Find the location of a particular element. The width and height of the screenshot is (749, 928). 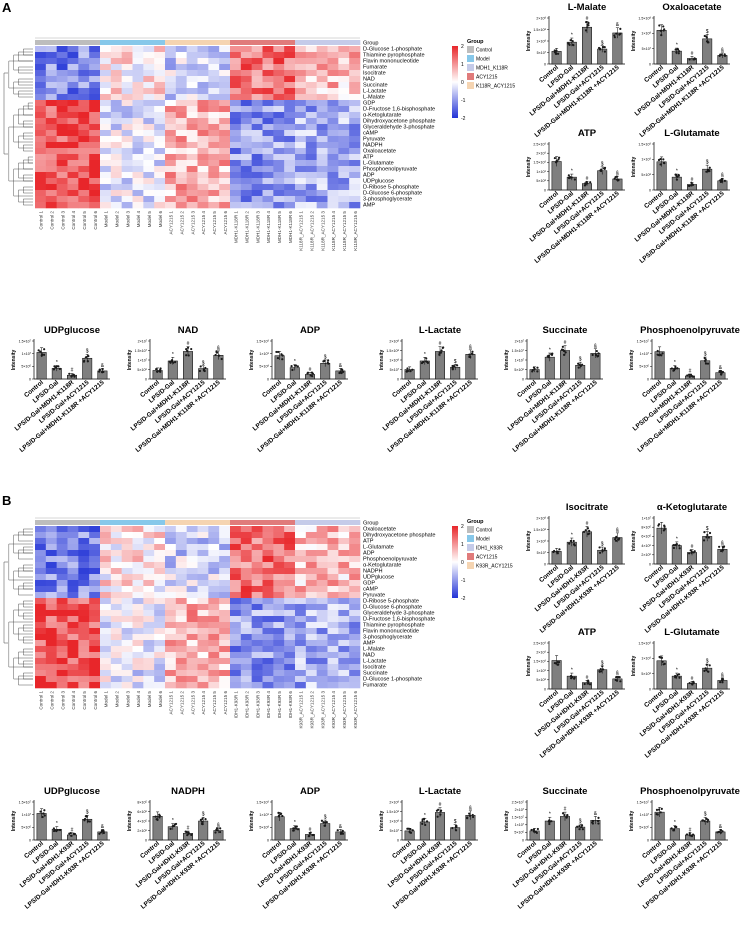

heat-col-label: Model 4 is located at coordinates (138, 219).